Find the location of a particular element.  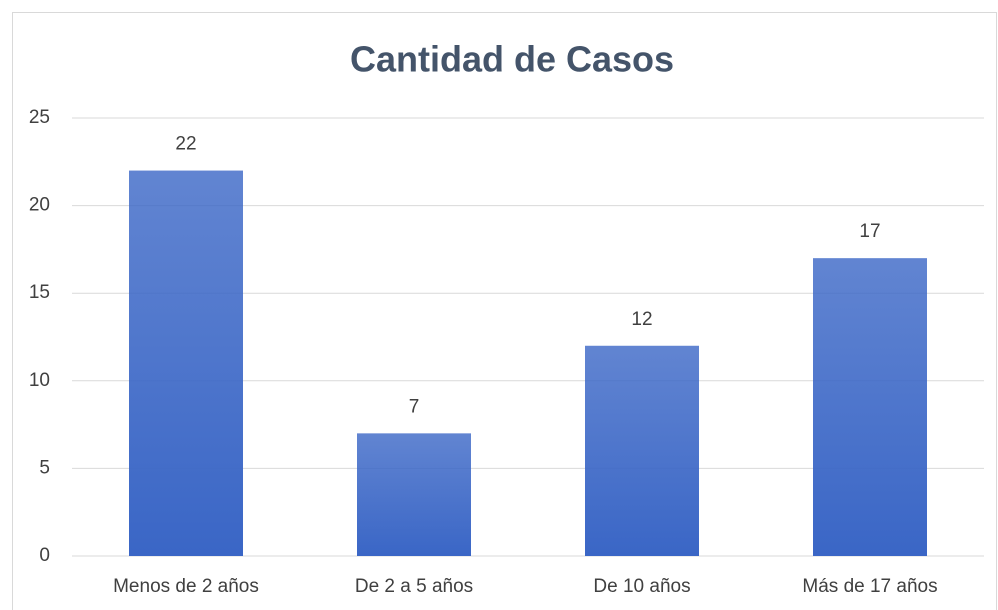

chart-title: Cantidad de Casos is located at coordinates (512, 59).